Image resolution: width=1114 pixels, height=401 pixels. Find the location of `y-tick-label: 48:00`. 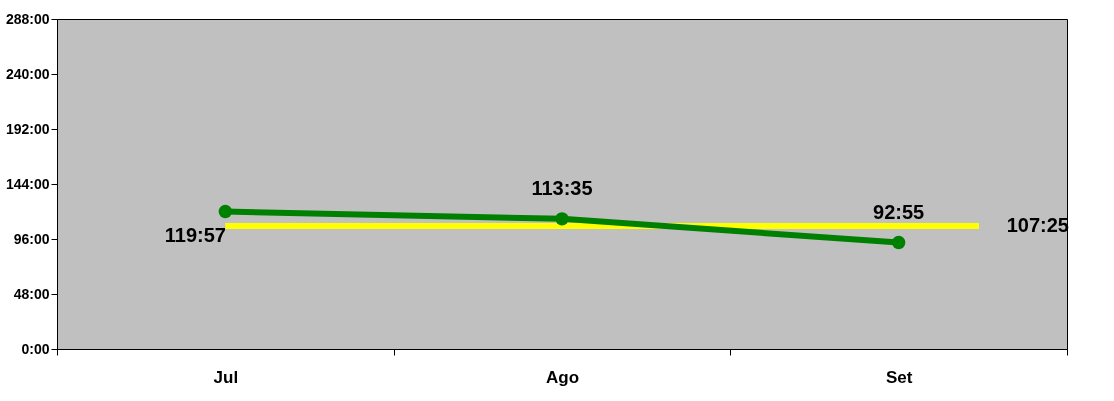

y-tick-label: 48:00 is located at coordinates (31, 293).